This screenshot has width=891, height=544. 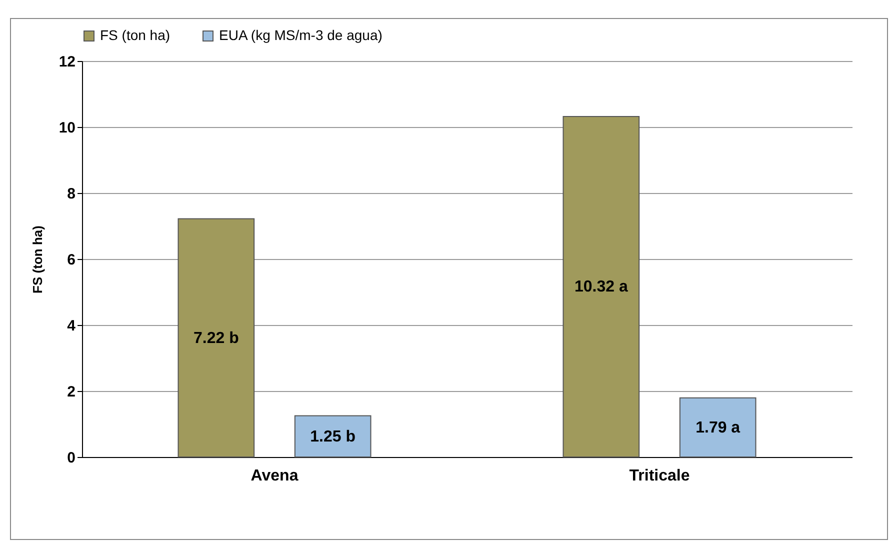 I want to click on data-label: 10.32 a, so click(x=601, y=287).